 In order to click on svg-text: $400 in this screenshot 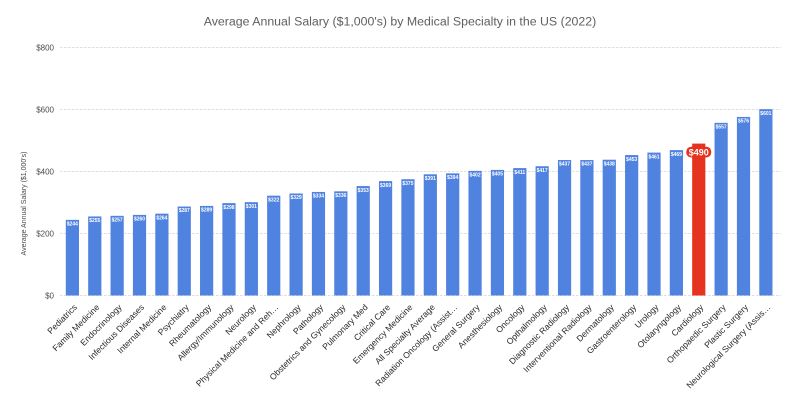, I will do `click(45, 171)`.